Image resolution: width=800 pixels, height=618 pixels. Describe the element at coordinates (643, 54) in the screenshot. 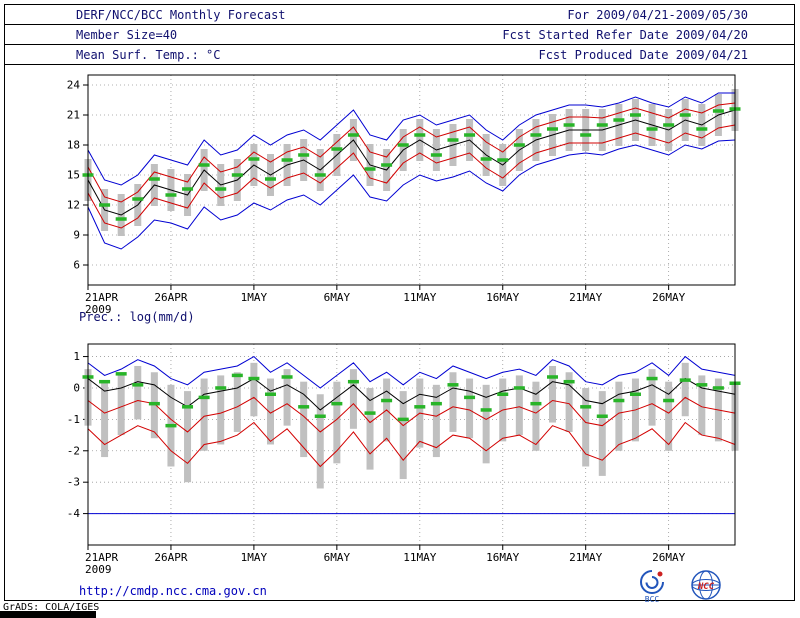

I see `fcst-produced-date: Fcst Produced Date 2009/04/21` at that location.